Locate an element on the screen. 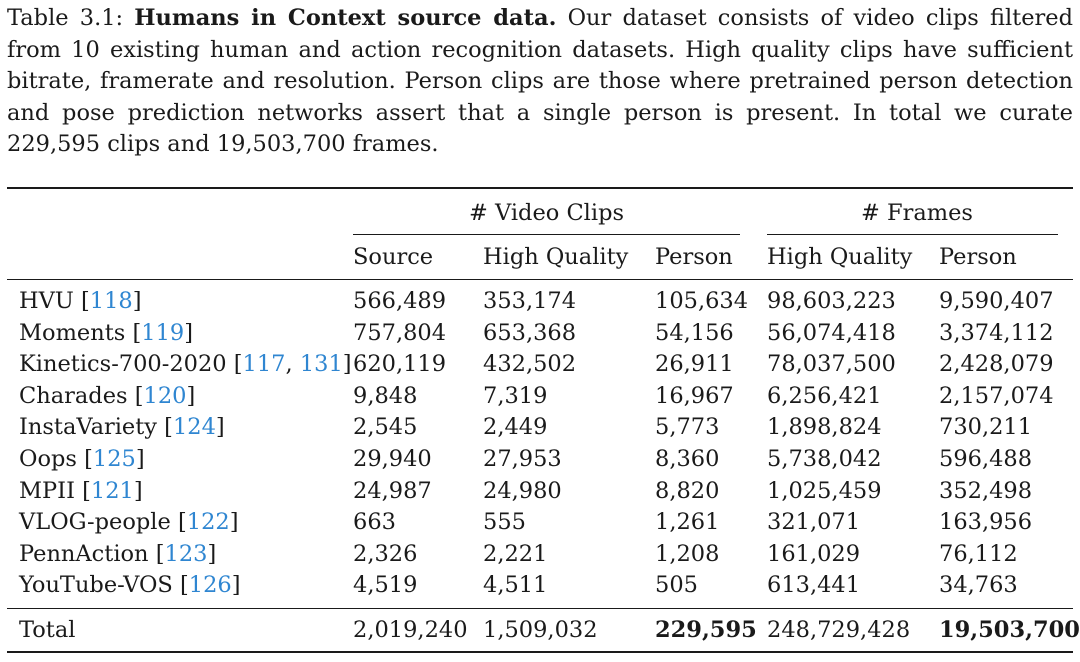 The height and width of the screenshot is (662, 1080). table-row-label: Charades [120] is located at coordinates (107, 395).